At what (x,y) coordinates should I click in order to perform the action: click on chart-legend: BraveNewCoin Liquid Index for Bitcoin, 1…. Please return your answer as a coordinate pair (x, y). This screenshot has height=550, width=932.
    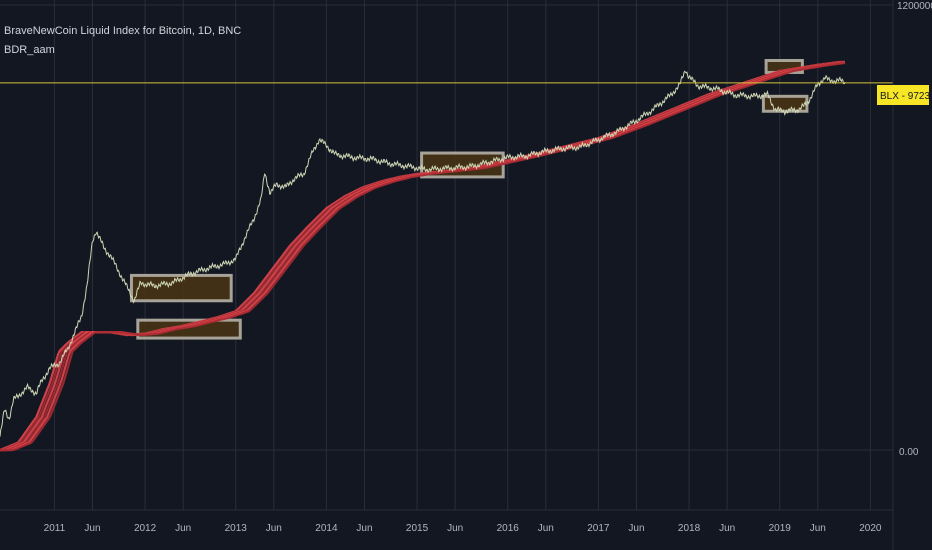
    Looking at the image, I should click on (122, 41).